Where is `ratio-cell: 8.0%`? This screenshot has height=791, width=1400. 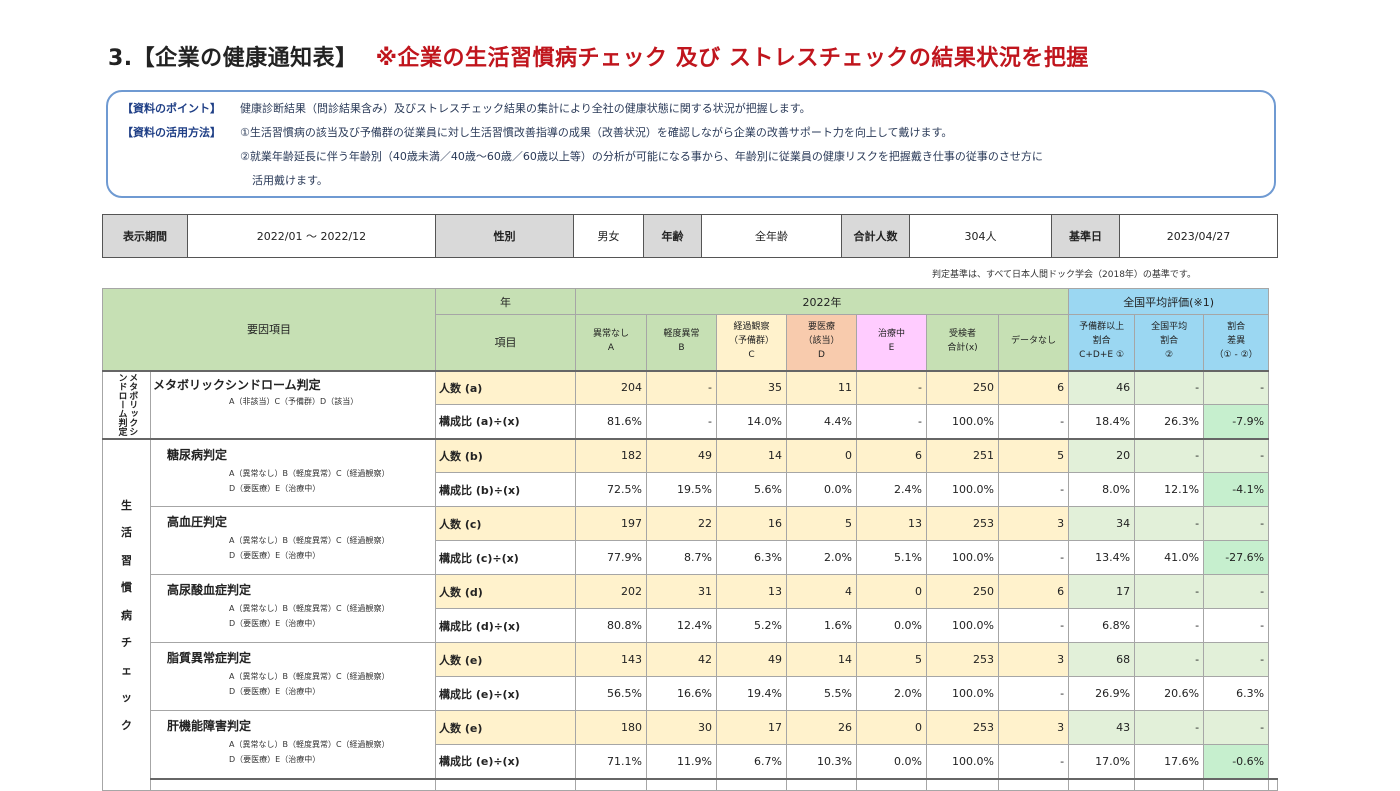
ratio-cell: 8.0% is located at coordinates (1102, 489).